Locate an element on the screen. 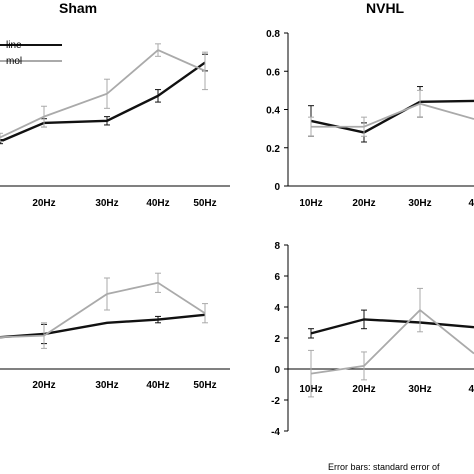 The width and height of the screenshot is (474, 474). y-tick-label: 0.6 is located at coordinates (273, 72).